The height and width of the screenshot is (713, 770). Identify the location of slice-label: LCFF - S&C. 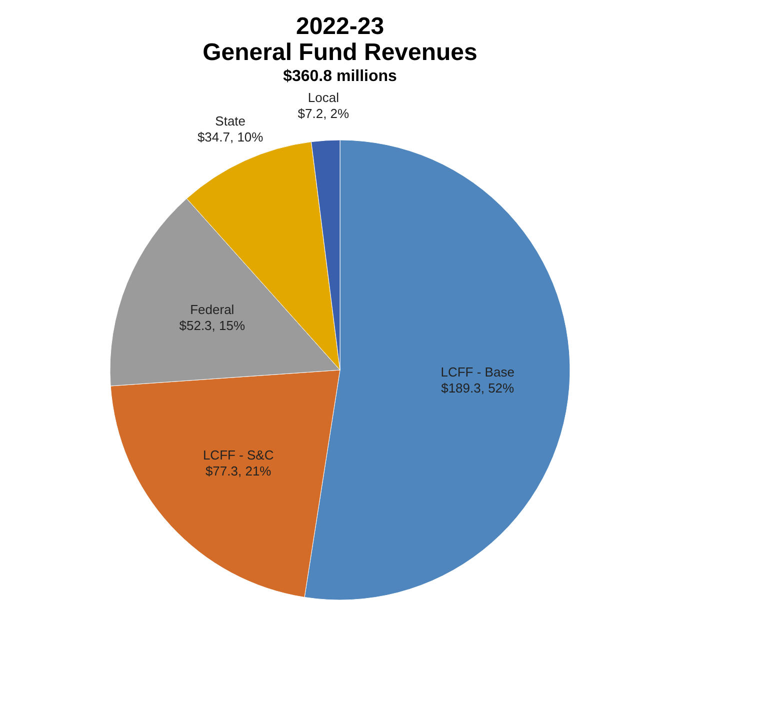
(238, 454).